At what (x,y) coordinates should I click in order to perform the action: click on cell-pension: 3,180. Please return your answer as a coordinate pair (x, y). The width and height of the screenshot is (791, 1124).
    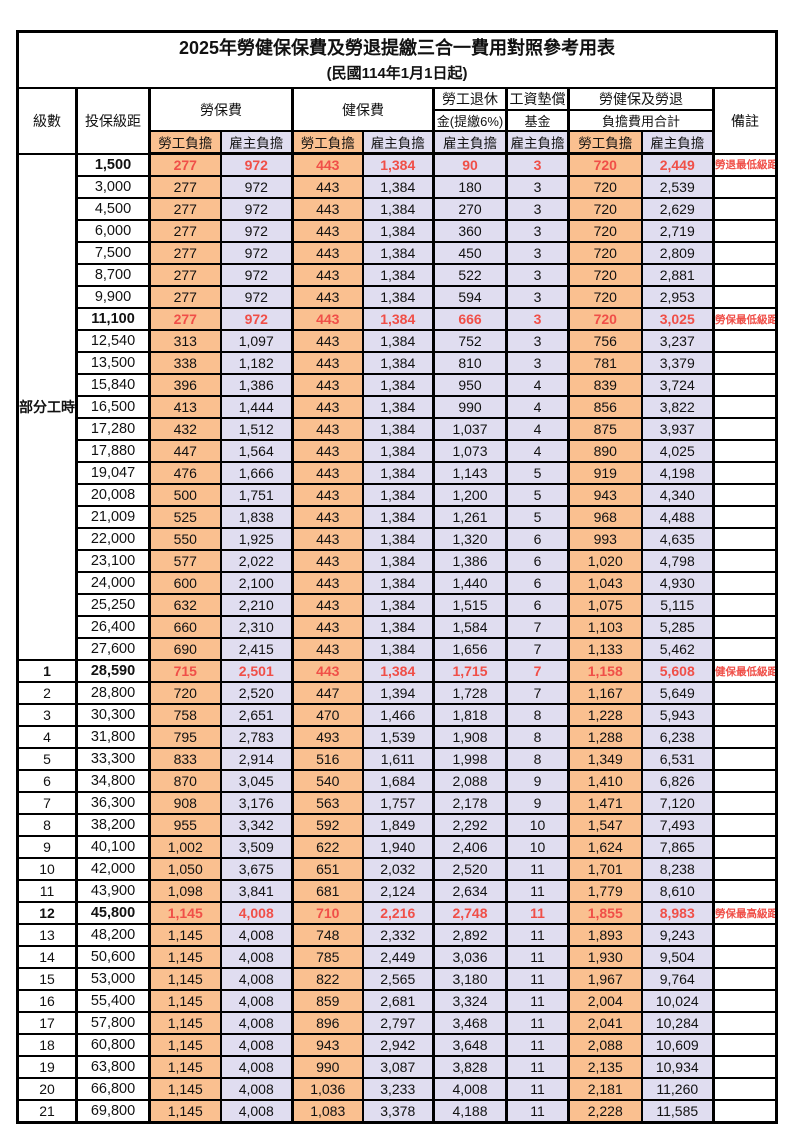
    Looking at the image, I should click on (470, 979).